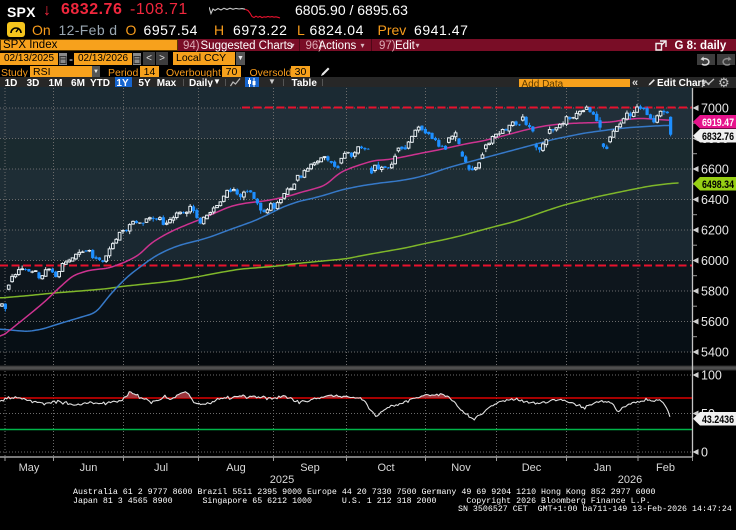 The image size is (736, 530). I want to click on svg-text: Feb, so click(665, 468).